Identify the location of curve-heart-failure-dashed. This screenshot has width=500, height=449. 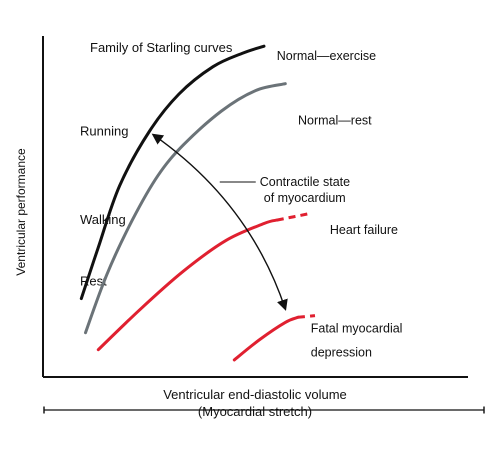
(294, 216).